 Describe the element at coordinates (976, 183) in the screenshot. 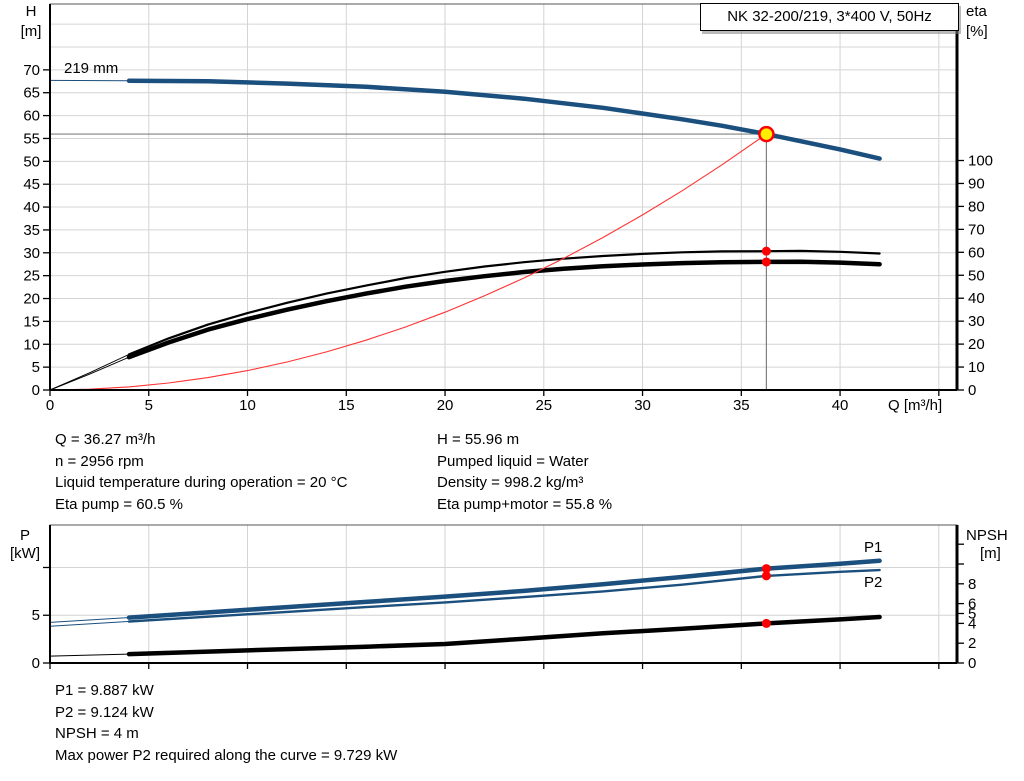

I see `right-tick-label: 90` at that location.